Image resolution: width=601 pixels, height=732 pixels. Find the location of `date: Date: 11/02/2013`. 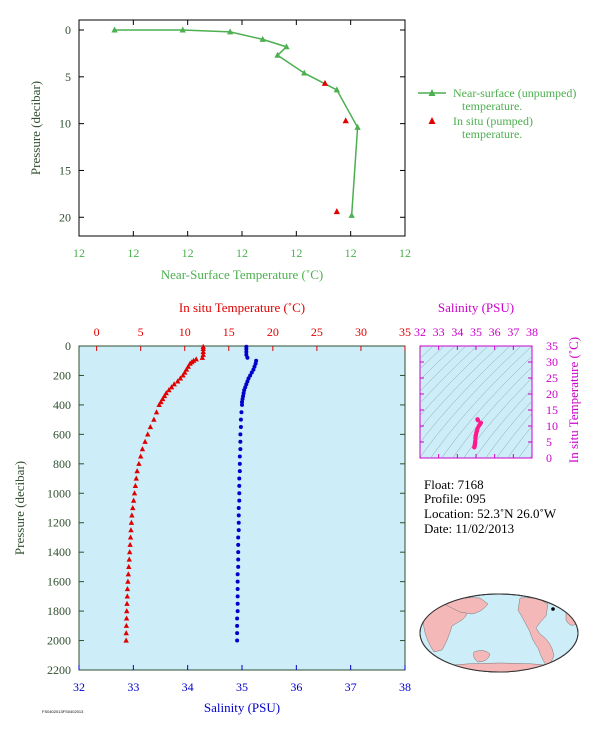

date: Date: 11/02/2013 is located at coordinates (469, 528).